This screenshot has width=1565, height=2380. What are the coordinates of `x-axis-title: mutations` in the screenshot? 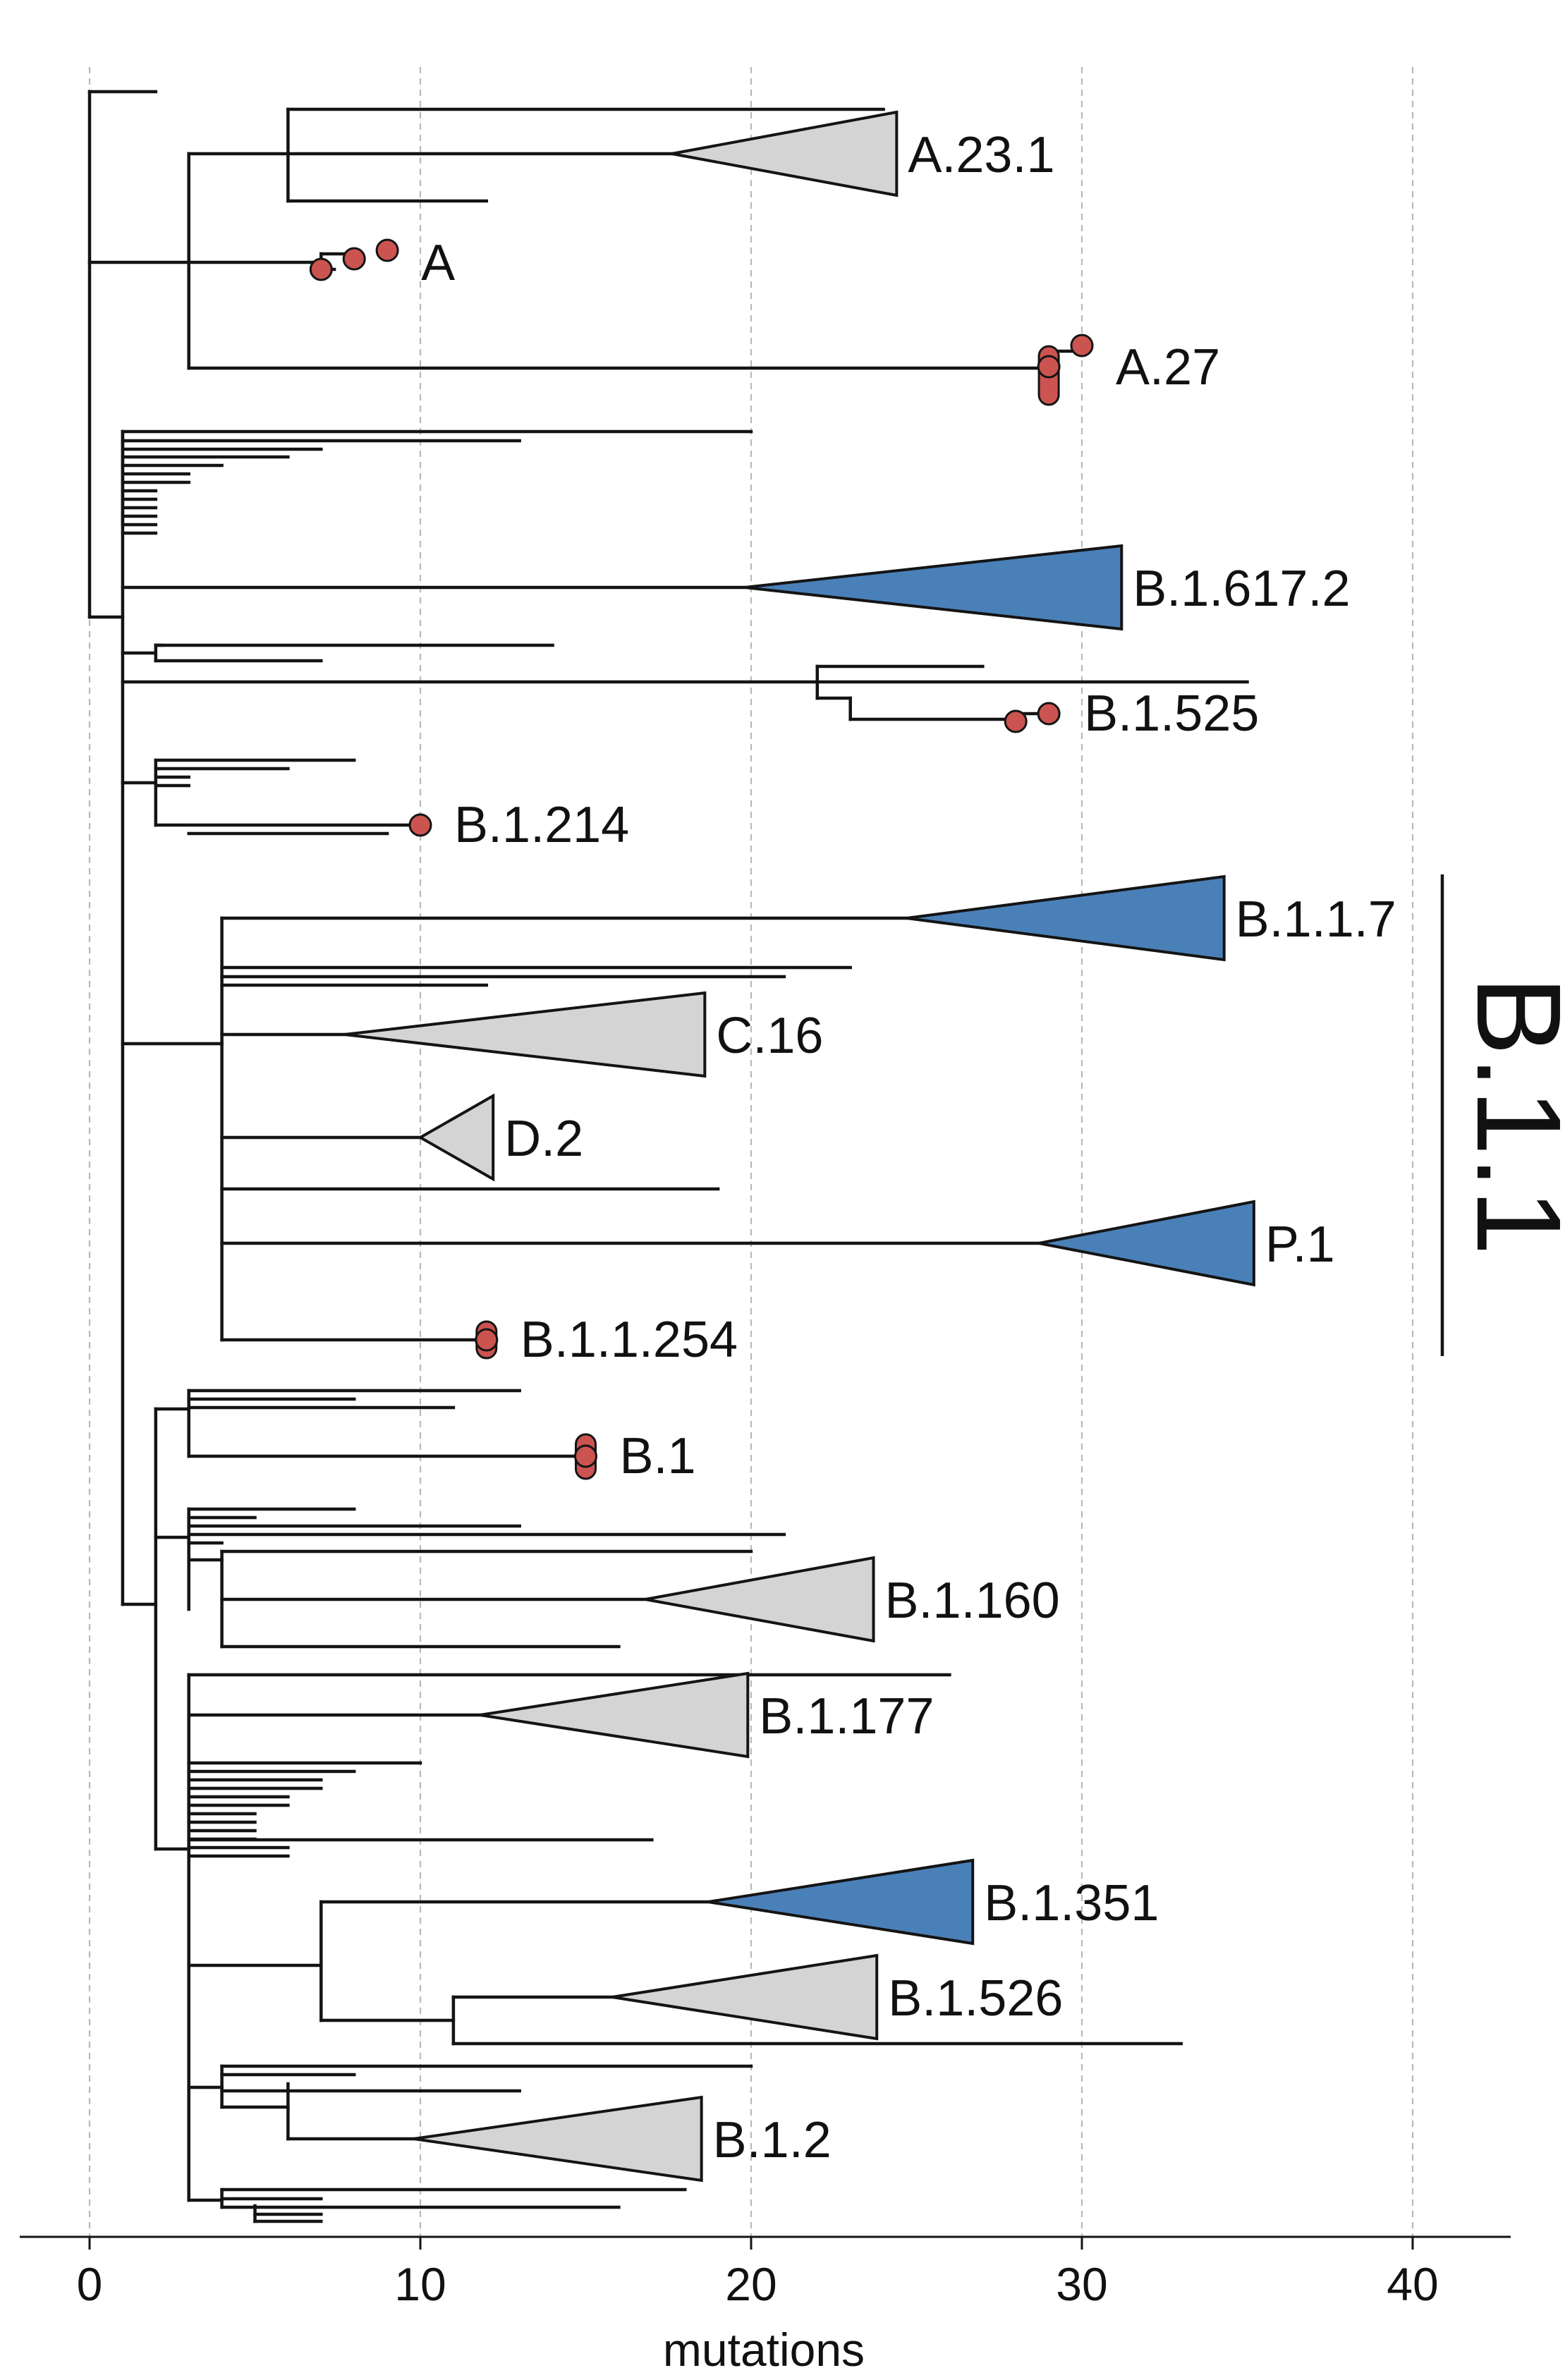 It's located at (764, 2350).